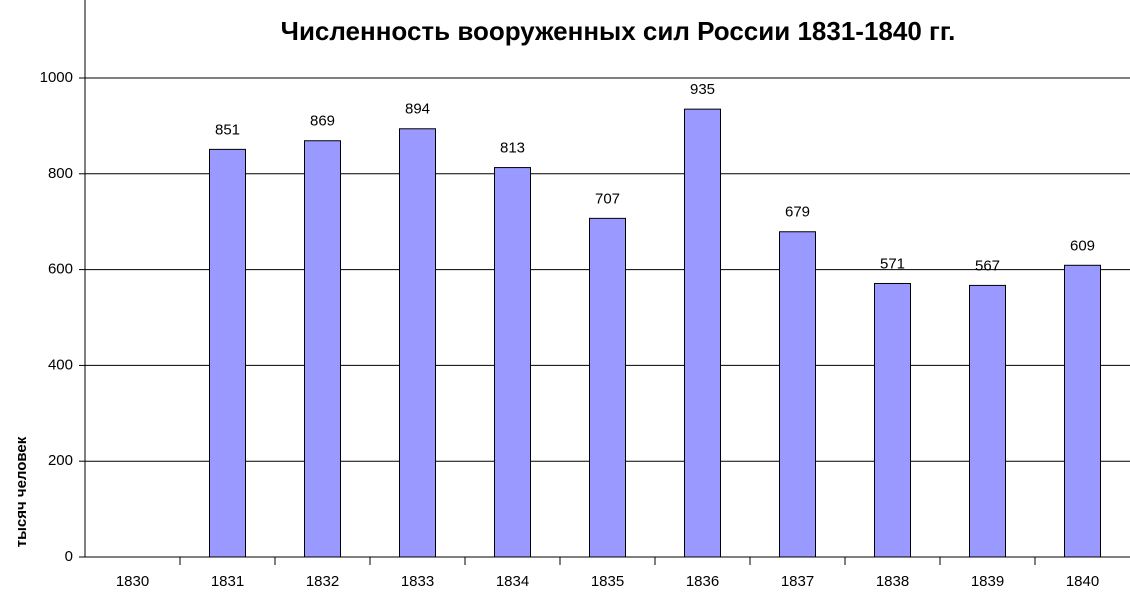 This screenshot has height=606, width=1130. I want to click on x-tick-label: 1839, so click(987, 581).